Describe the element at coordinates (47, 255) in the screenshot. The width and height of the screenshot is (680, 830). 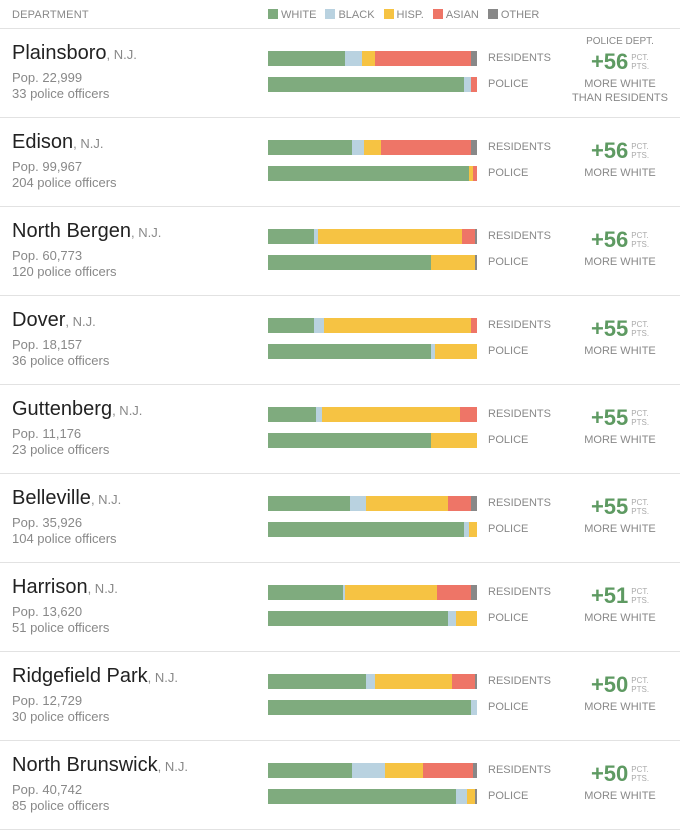
I see `population-text: Pop. 60,773` at that location.